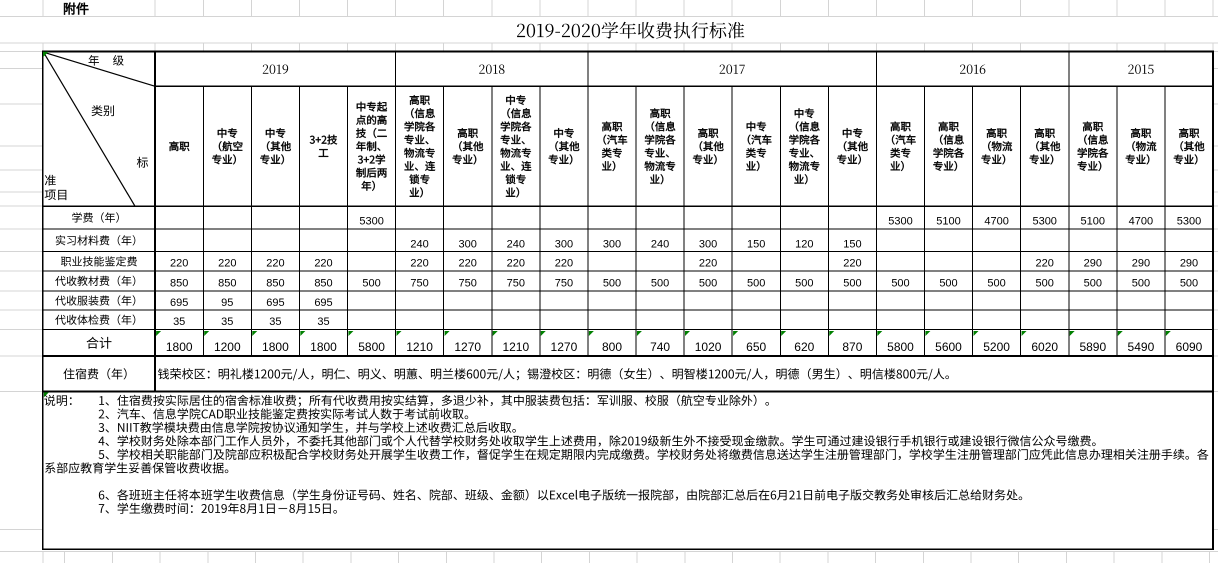 The width and height of the screenshot is (1218, 563). What do you see at coordinates (1092, 347) in the screenshot?
I see `svg-text: 5890` at bounding box center [1092, 347].